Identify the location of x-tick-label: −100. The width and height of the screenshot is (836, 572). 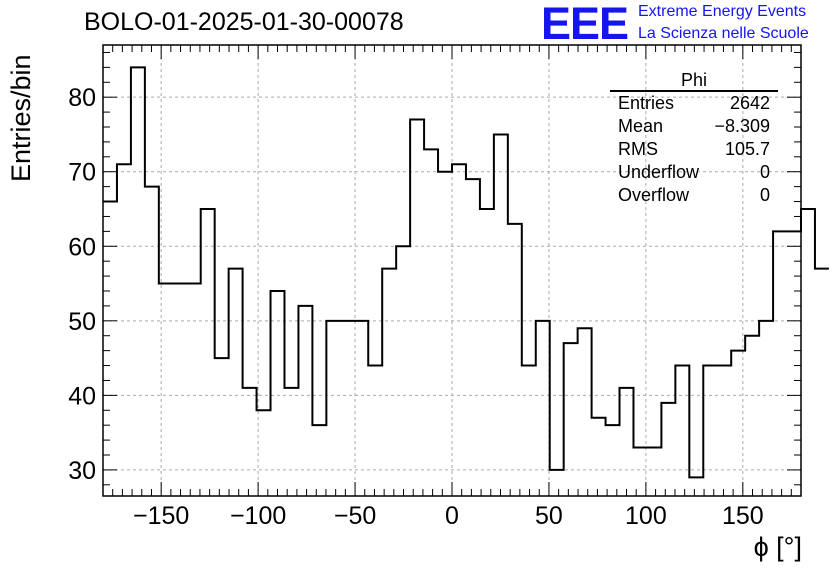
(258, 516).